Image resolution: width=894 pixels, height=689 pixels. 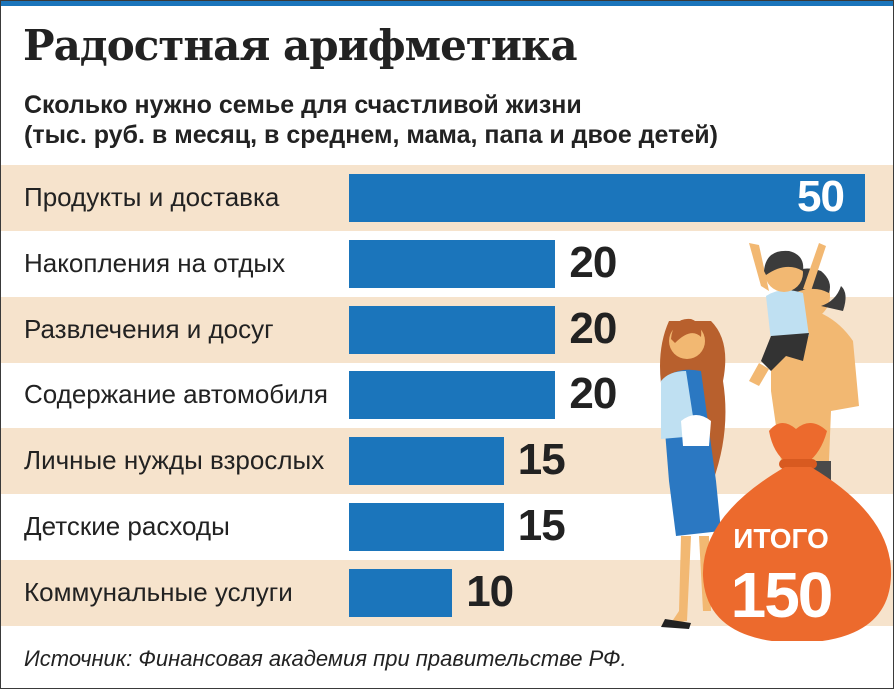 I want to click on top-accent-bar, so click(x=447, y=3).